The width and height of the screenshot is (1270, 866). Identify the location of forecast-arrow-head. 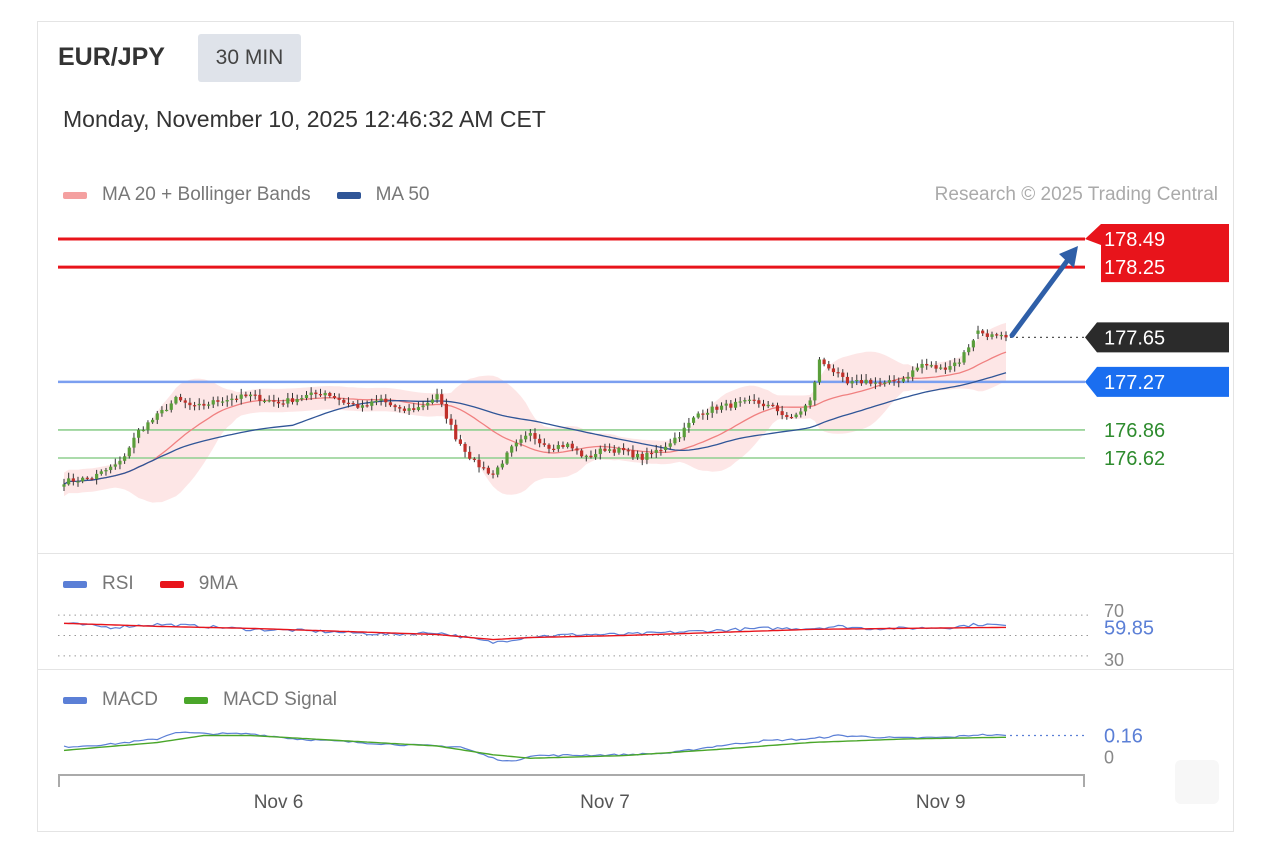
(1068, 257).